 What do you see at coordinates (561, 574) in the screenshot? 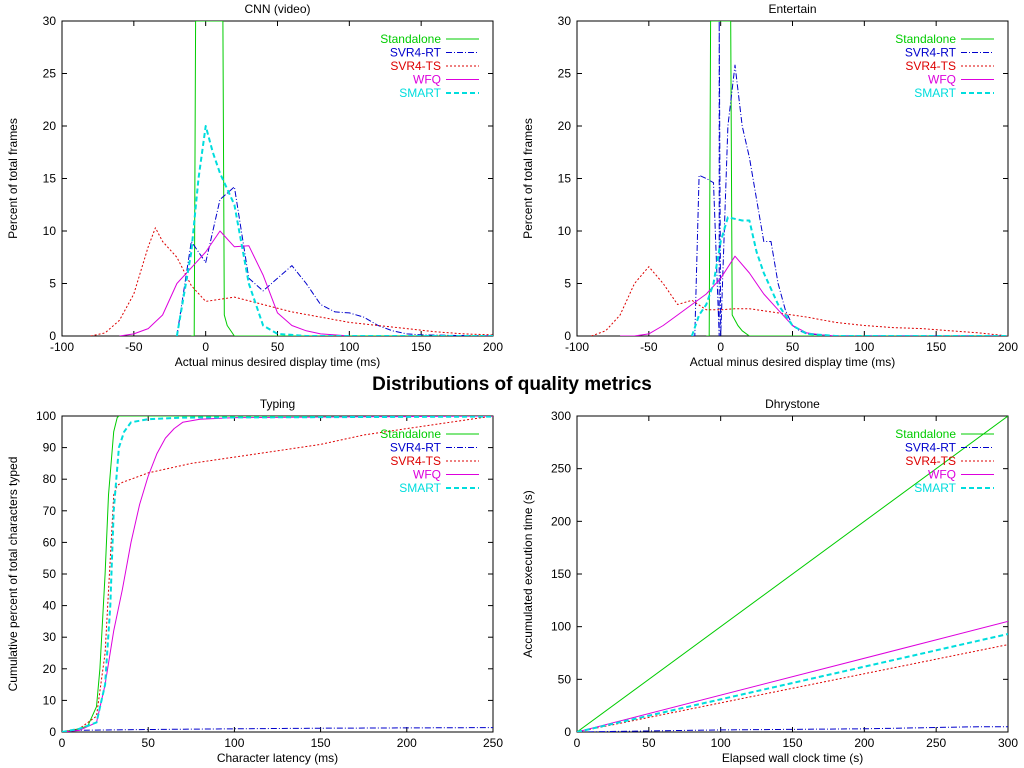
I see `y-tick-label: 150` at bounding box center [561, 574].